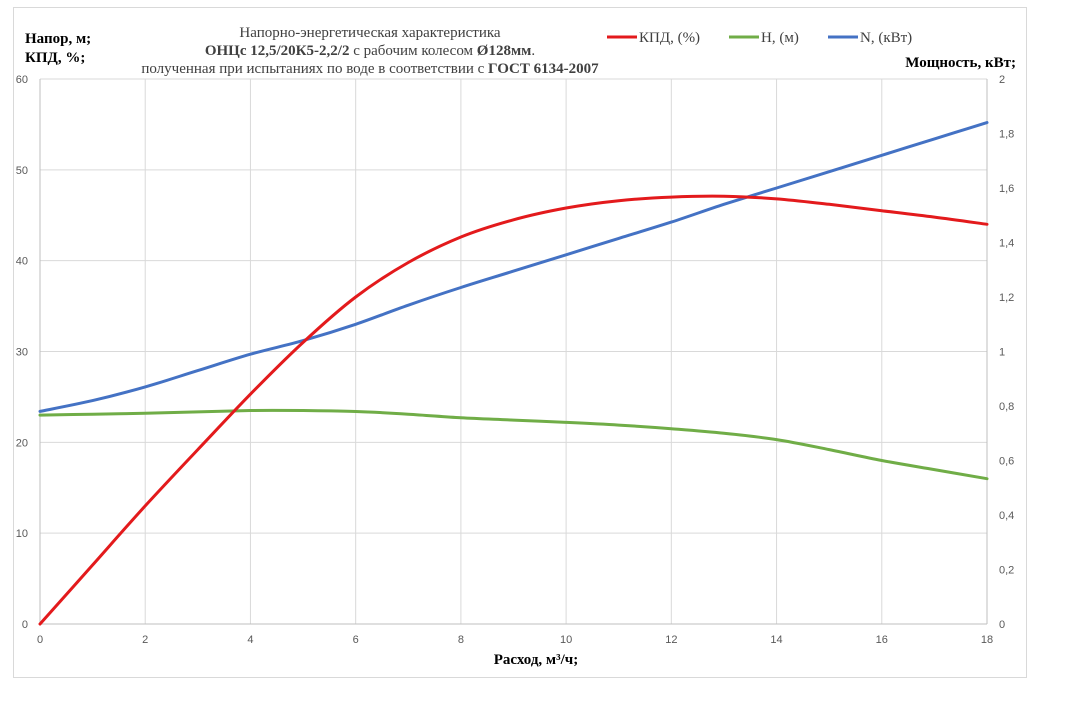 This screenshot has width=1065, height=713. What do you see at coordinates (22, 443) in the screenshot?
I see `y-left-tick-label: 20` at bounding box center [22, 443].